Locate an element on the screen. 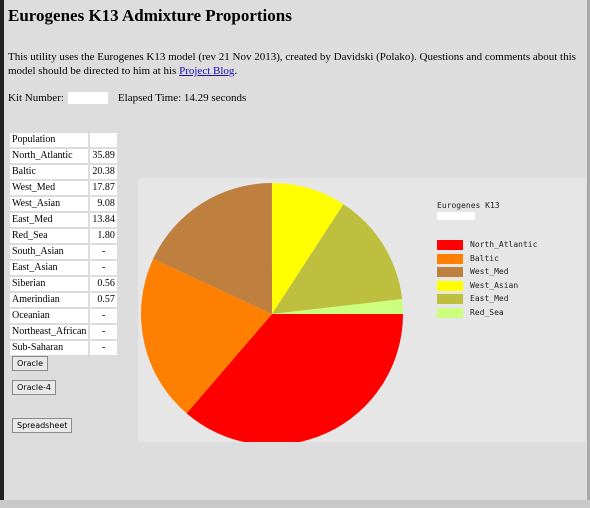  table-header-row: Population is located at coordinates (63, 140).